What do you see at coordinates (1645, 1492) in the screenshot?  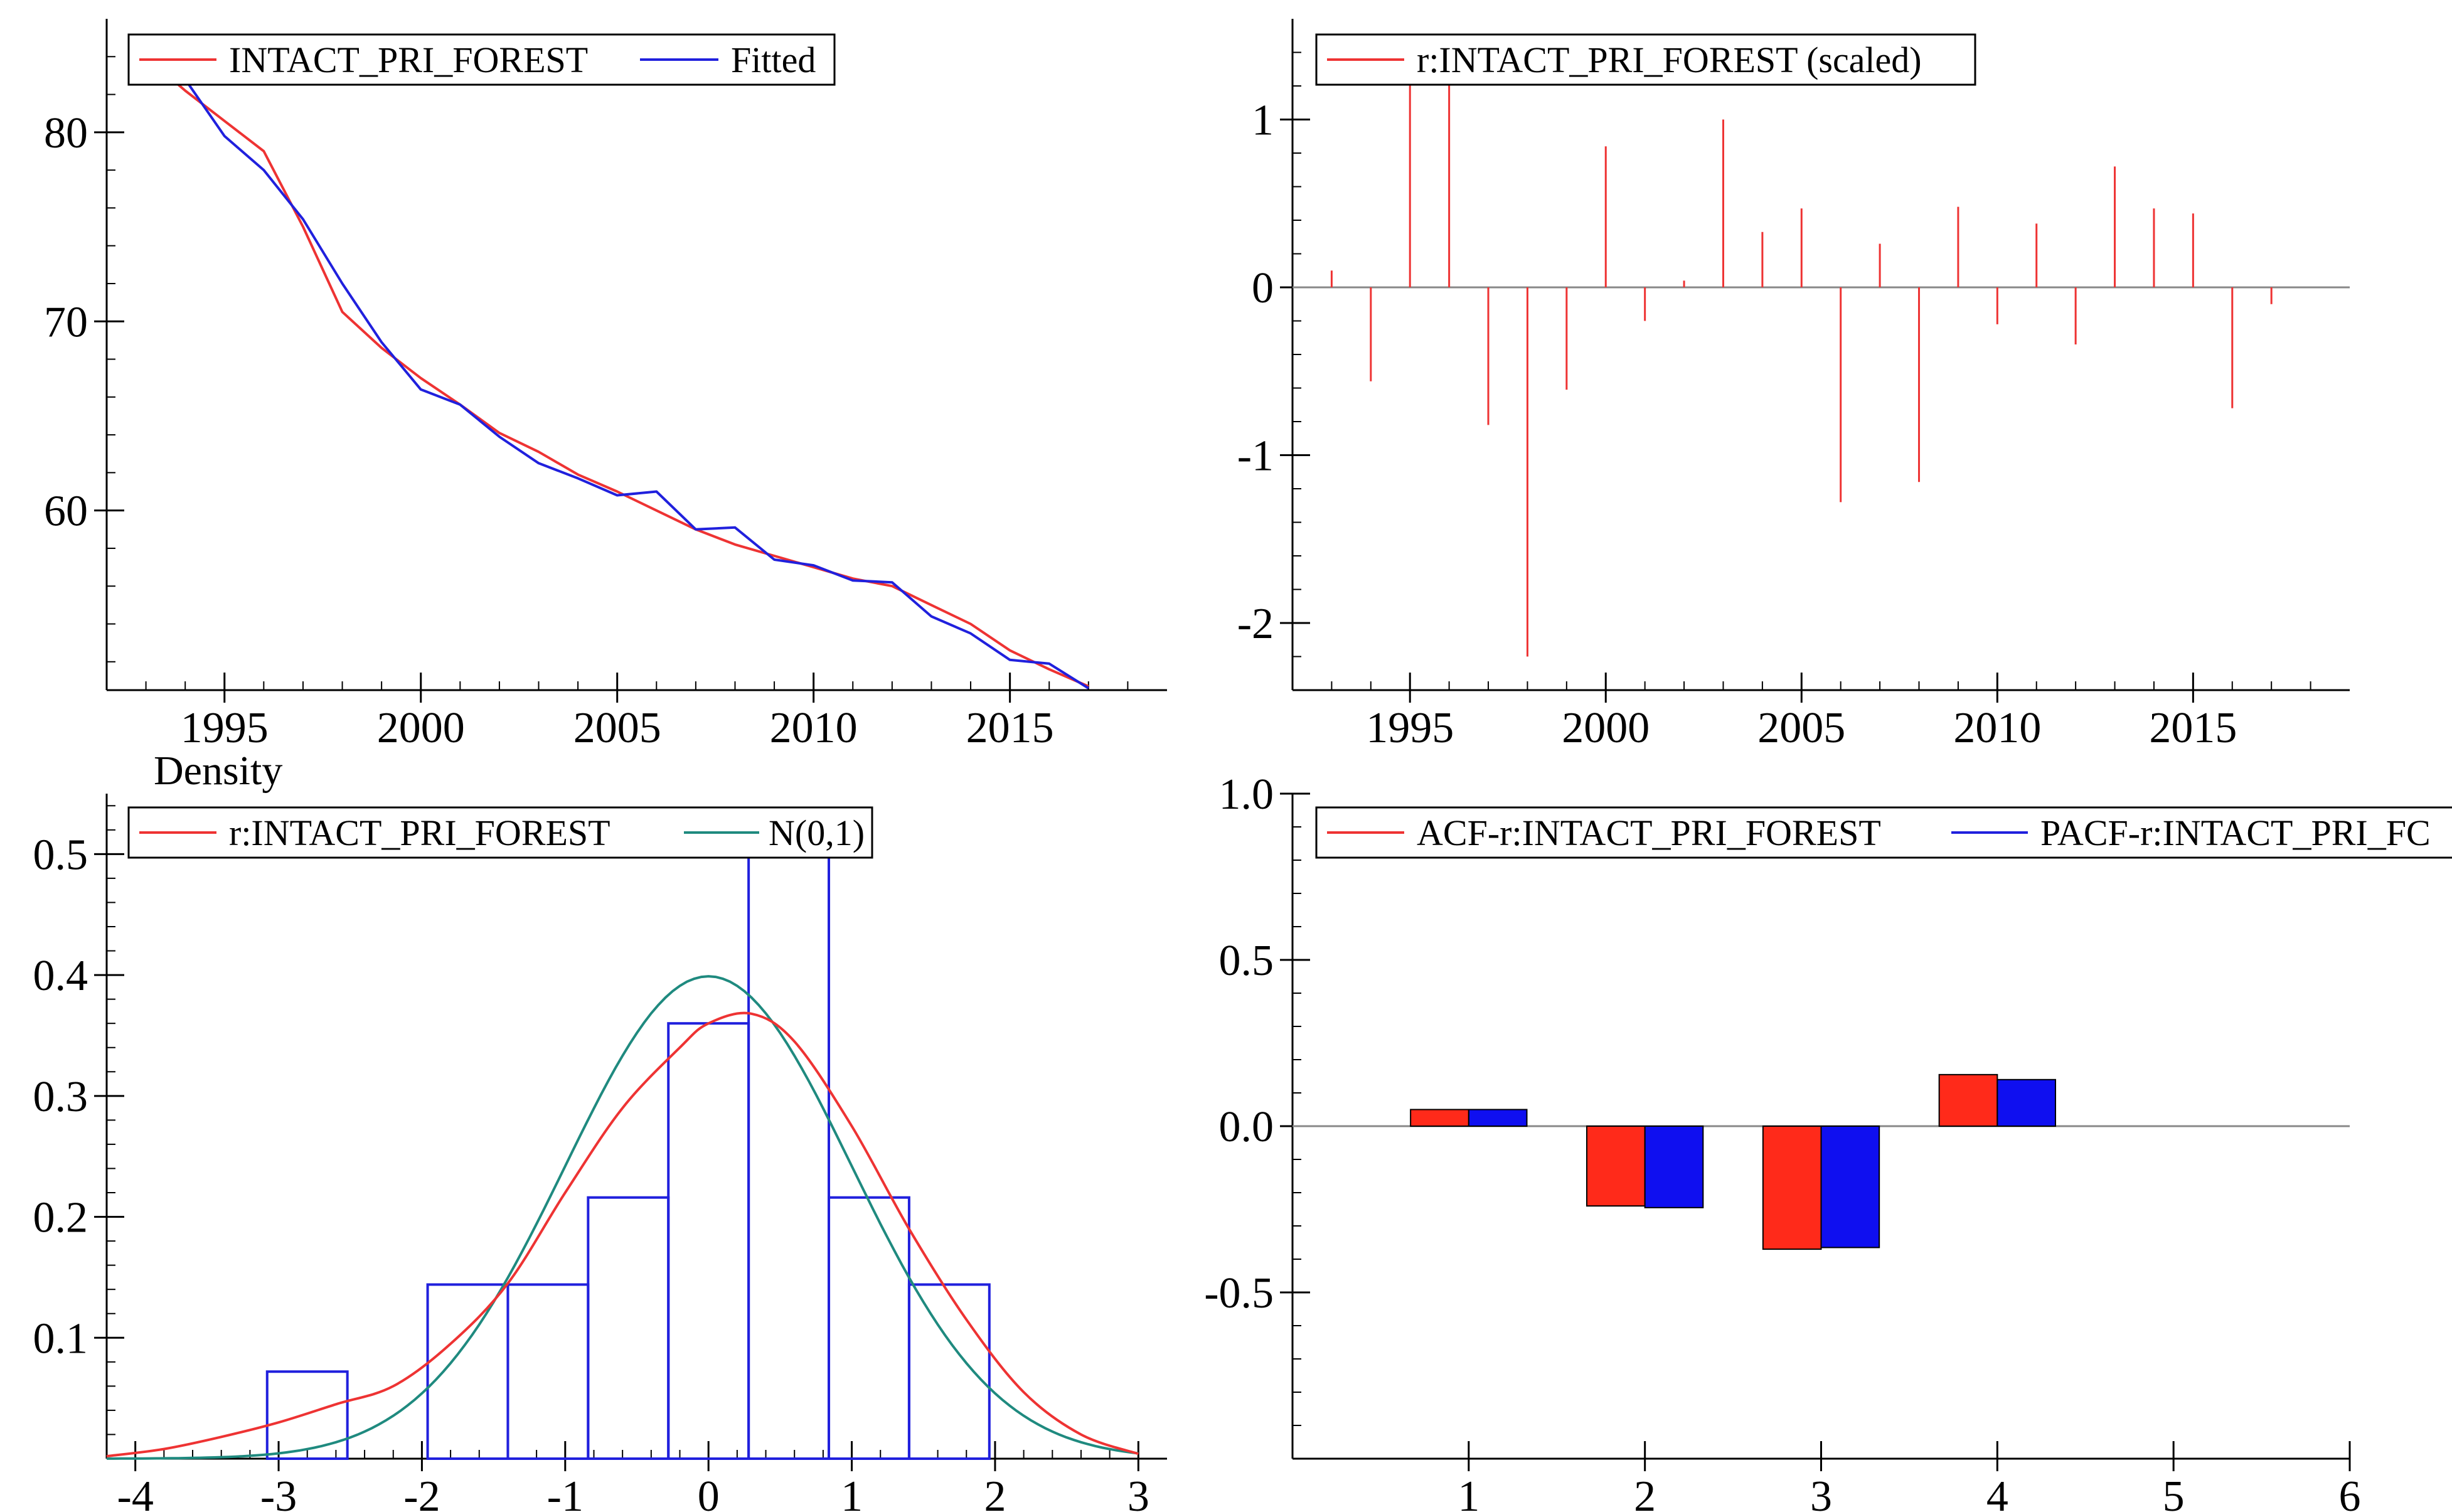 I see `correlogram-x-tick-label: 2` at bounding box center [1645, 1492].